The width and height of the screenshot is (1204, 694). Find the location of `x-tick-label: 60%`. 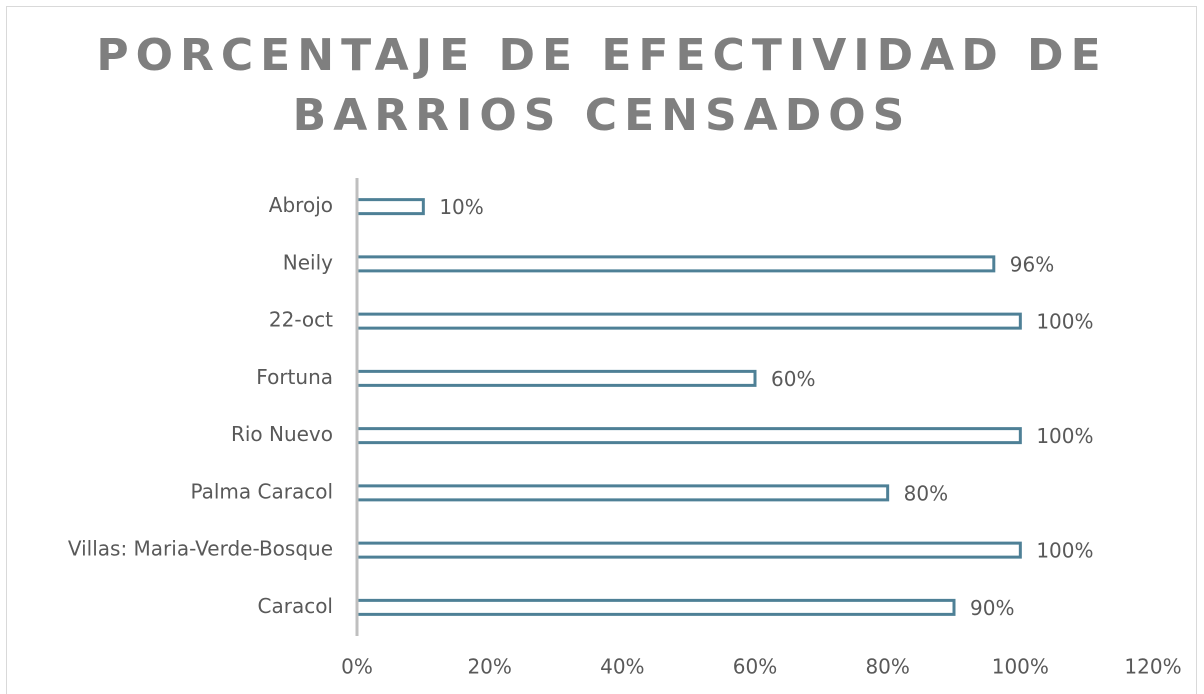

x-tick-label: 60% is located at coordinates (755, 667).